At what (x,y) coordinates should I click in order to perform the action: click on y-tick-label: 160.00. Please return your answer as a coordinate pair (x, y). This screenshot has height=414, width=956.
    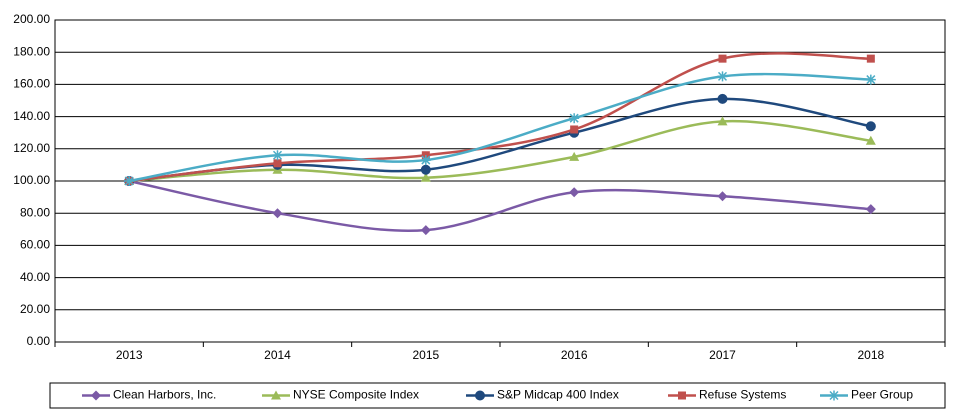
    Looking at the image, I should click on (31, 84).